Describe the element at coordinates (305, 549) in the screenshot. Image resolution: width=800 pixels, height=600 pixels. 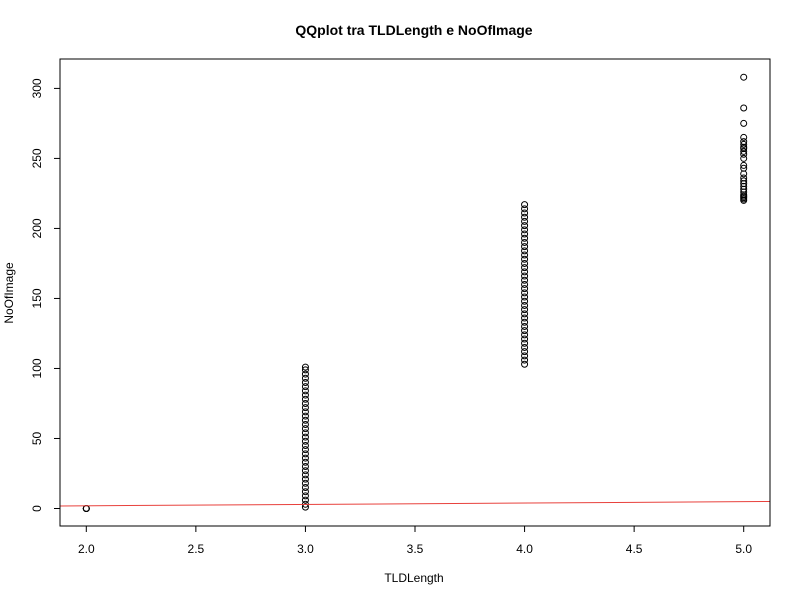
I see `x-tick-label: 3.0` at that location.